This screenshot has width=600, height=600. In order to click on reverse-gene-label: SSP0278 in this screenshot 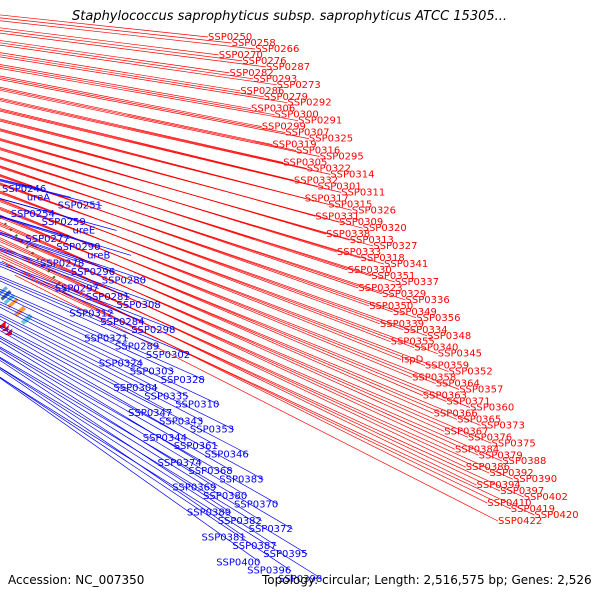, I will do `click(62, 264)`.